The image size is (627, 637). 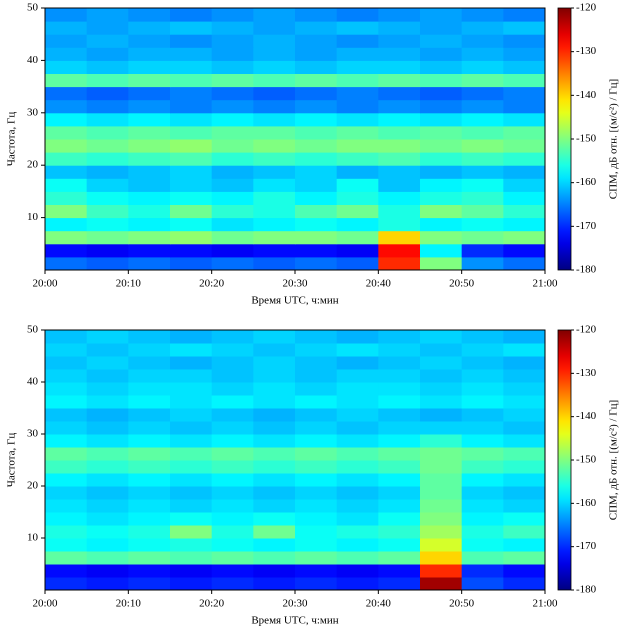 What do you see at coordinates (33, 330) in the screenshot?
I see `y-tick-label: 50` at bounding box center [33, 330].